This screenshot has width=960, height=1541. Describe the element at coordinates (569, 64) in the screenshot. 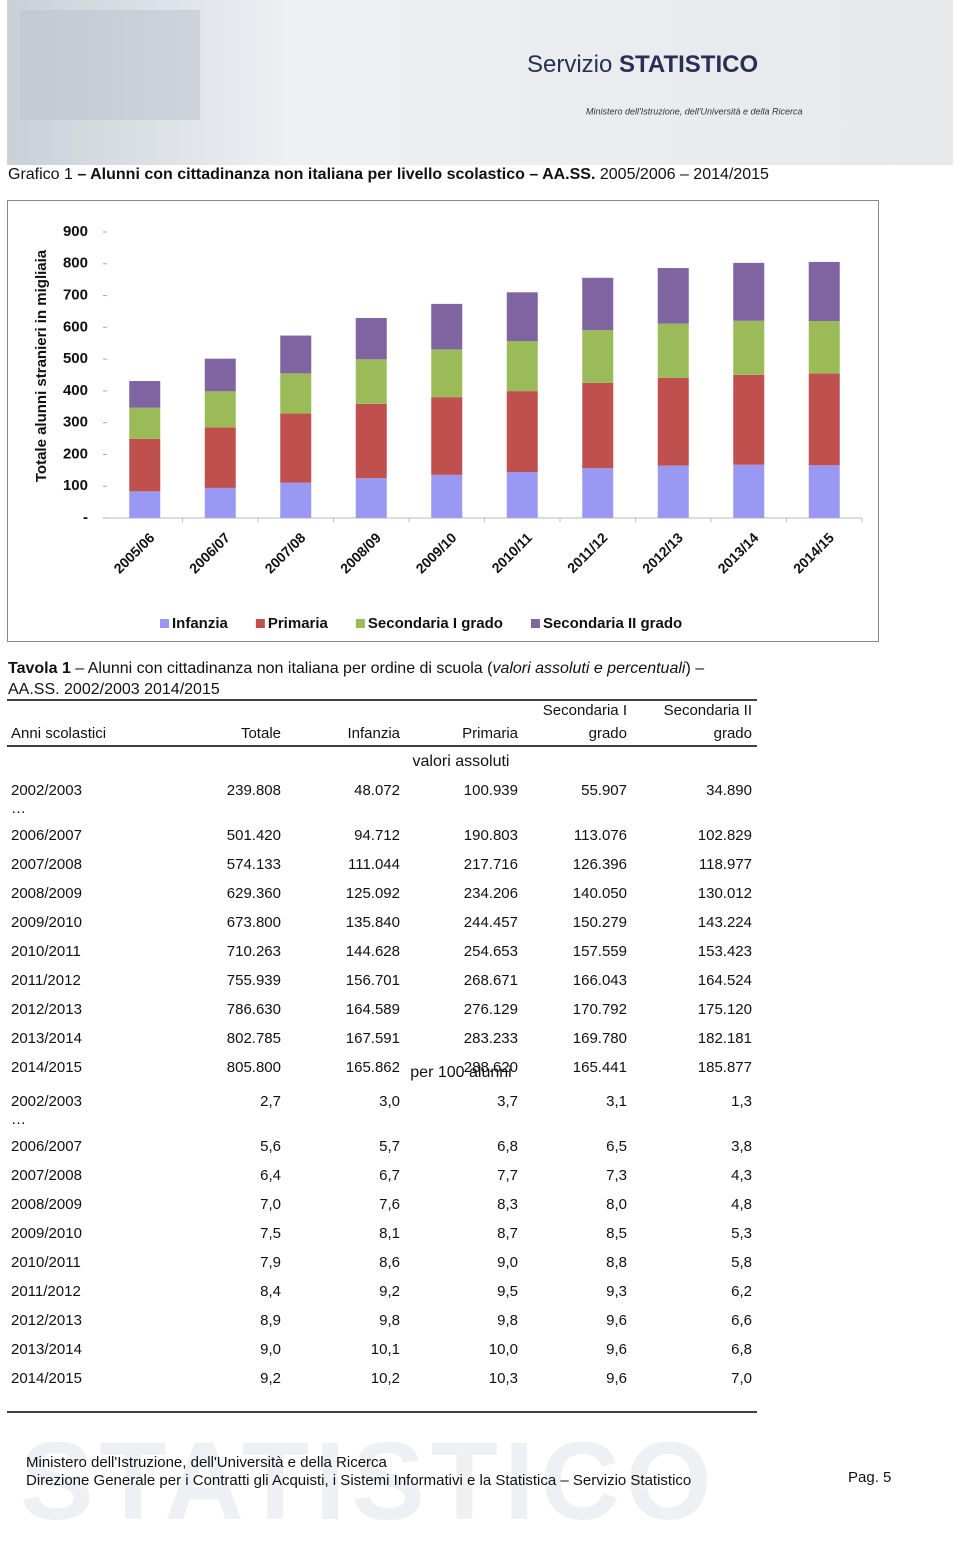

I see `brand-left: Servizio` at that location.